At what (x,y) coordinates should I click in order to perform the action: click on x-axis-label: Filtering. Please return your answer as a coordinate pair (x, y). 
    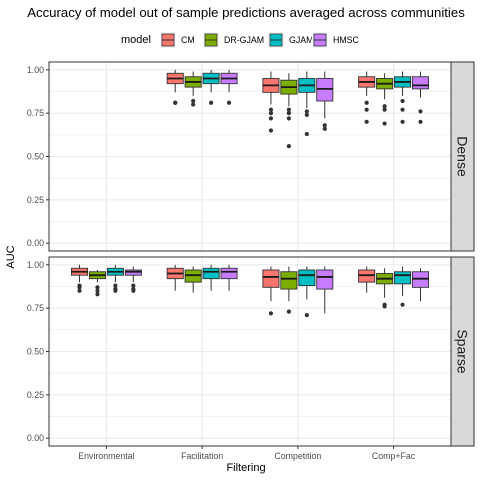
    Looking at the image, I should click on (245, 468).